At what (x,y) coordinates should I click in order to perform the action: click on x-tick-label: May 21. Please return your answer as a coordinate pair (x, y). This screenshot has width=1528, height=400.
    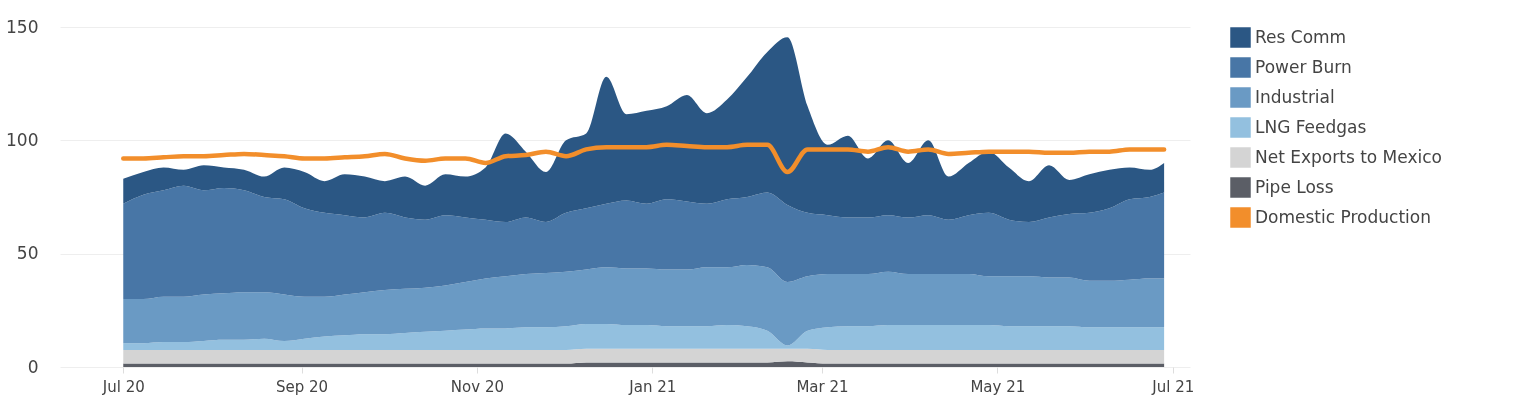
    Looking at the image, I should click on (998, 386).